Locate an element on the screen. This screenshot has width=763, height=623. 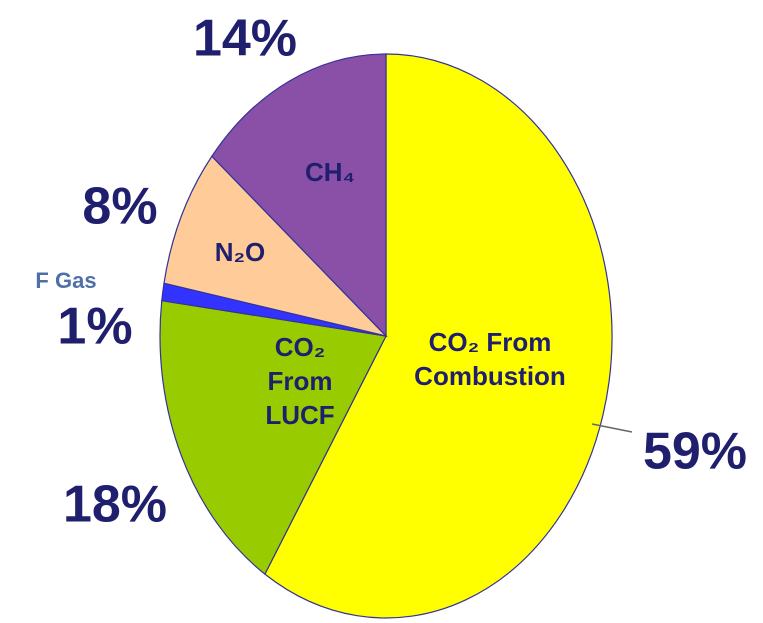
slice-label: N₂O is located at coordinates (240, 252).